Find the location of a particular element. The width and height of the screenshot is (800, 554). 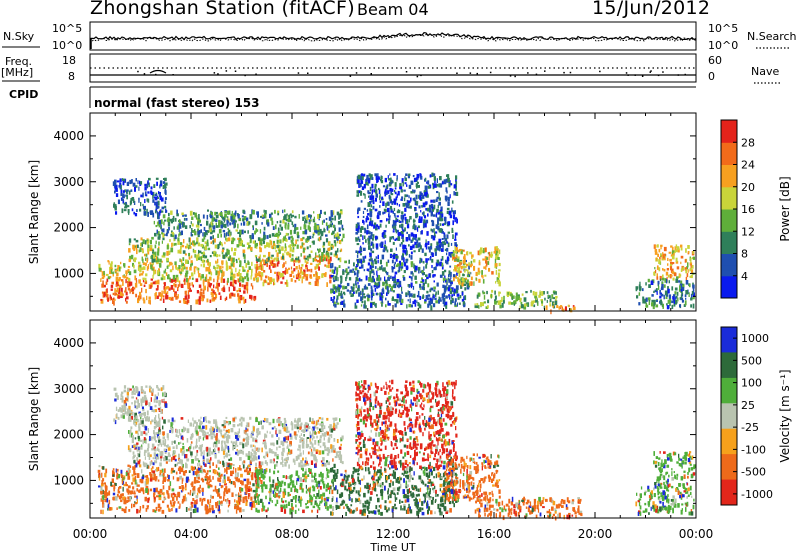

power-ytick-label: 4000 is located at coordinates (68, 136).